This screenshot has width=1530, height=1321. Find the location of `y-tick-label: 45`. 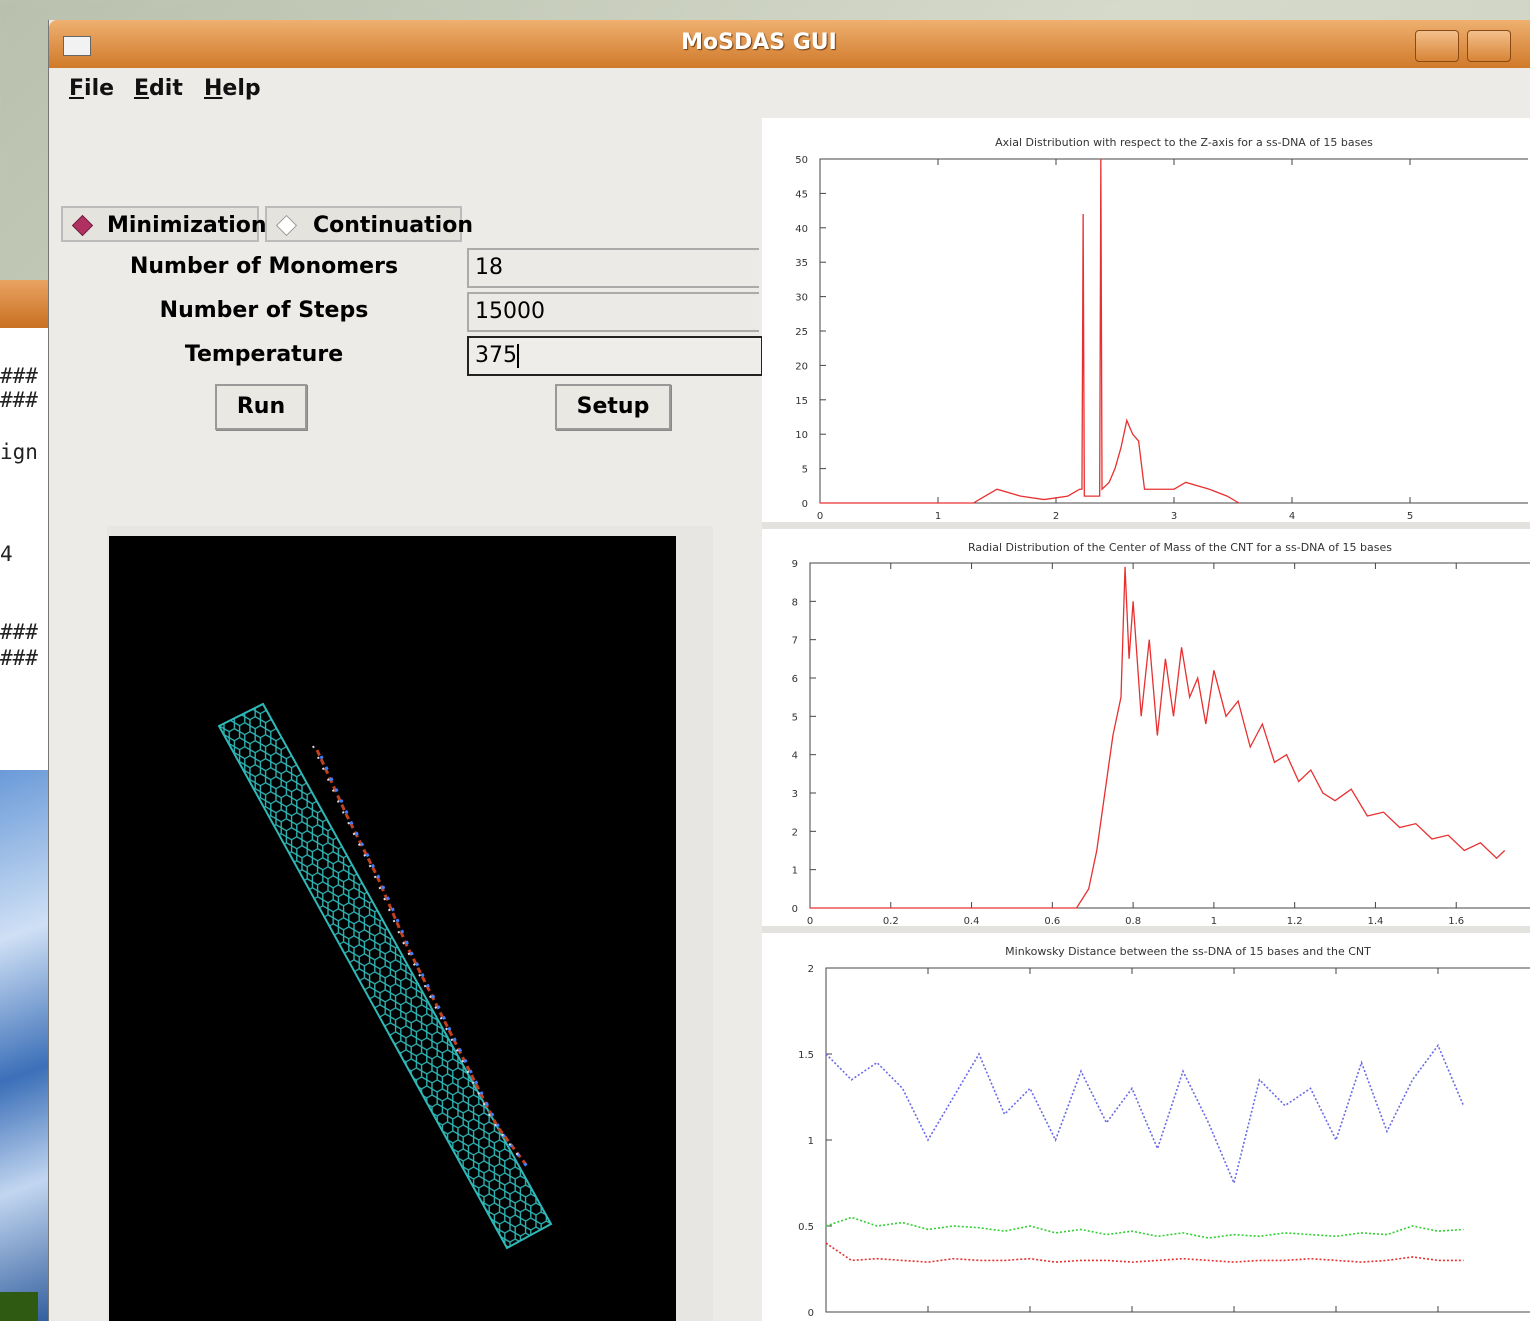

y-tick-label: 45 is located at coordinates (801, 194).